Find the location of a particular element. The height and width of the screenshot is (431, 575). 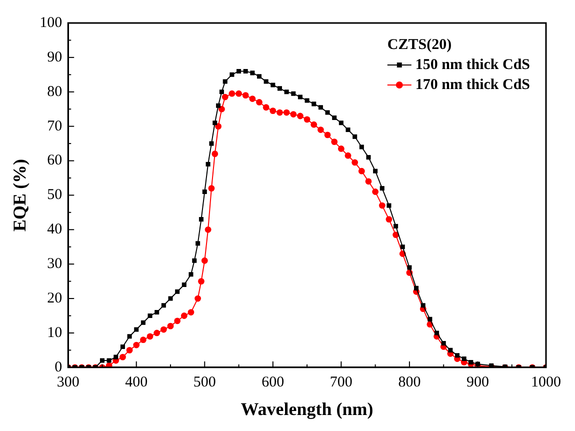

y-tick-label: 30 is located at coordinates (54, 264).